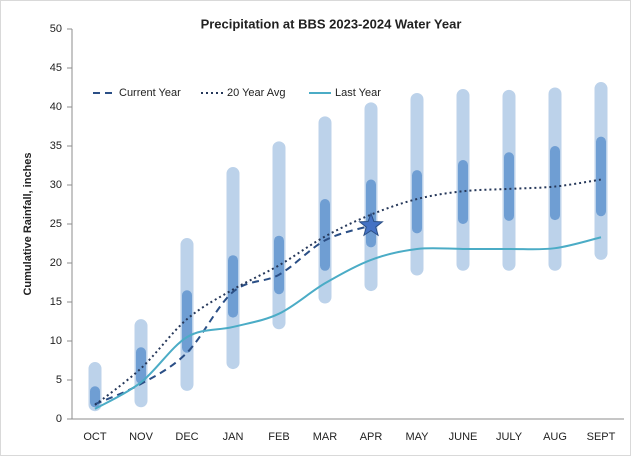  What do you see at coordinates (371, 437) in the screenshot?
I see `x-tick-label: APR` at bounding box center [371, 437].